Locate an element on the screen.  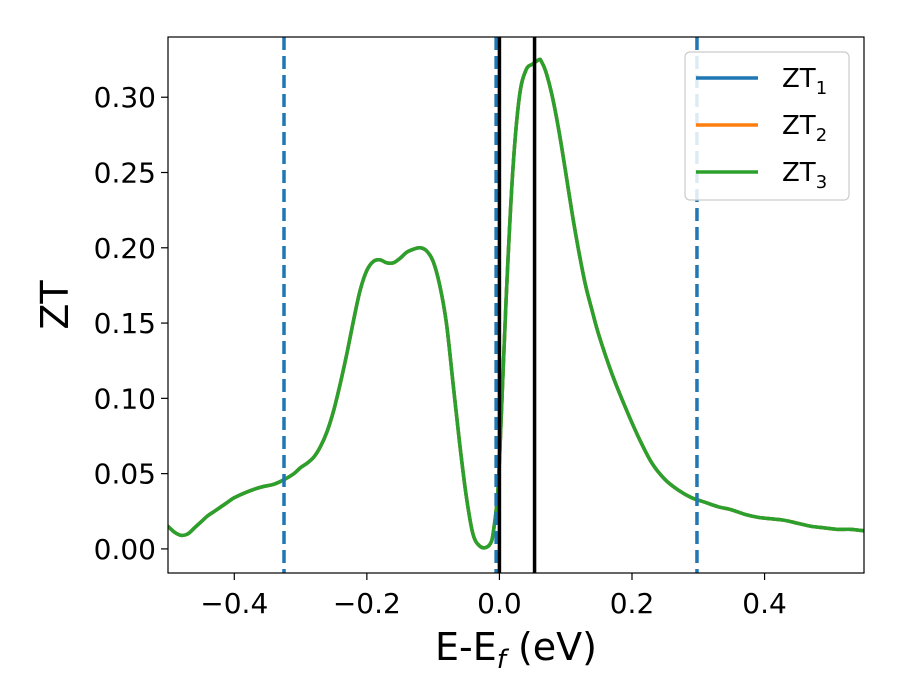
legend: ZT1 ZT2 ZT3 is located at coordinates (767, 126).